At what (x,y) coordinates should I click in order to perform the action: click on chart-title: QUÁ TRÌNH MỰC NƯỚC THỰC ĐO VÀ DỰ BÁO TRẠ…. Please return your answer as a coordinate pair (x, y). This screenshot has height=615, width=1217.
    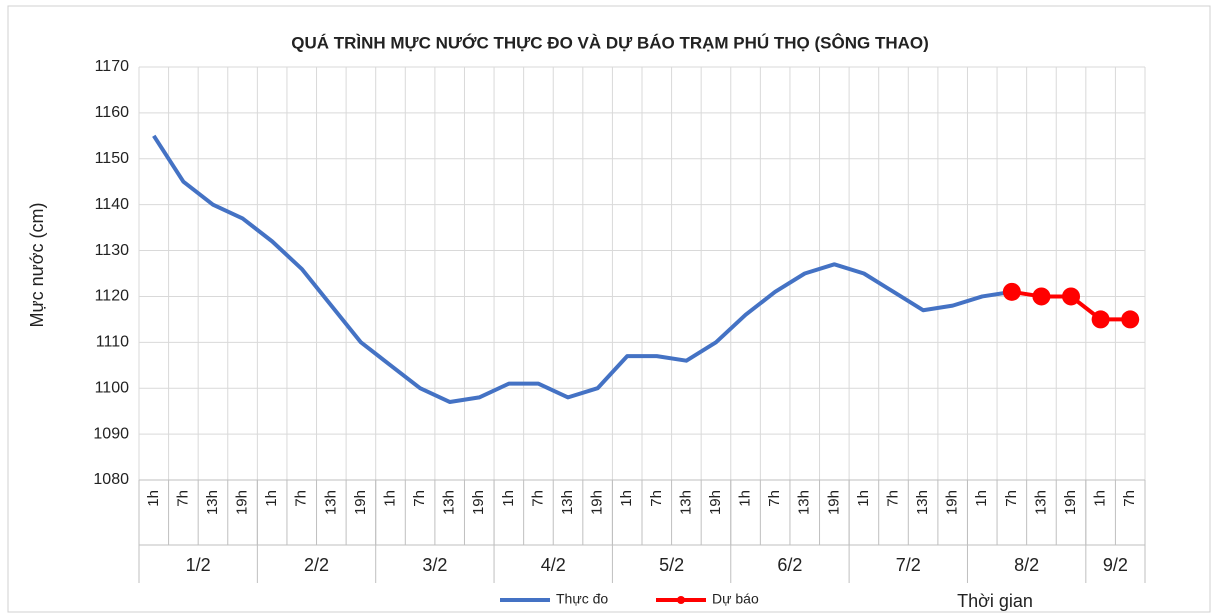
    Looking at the image, I should click on (610, 42).